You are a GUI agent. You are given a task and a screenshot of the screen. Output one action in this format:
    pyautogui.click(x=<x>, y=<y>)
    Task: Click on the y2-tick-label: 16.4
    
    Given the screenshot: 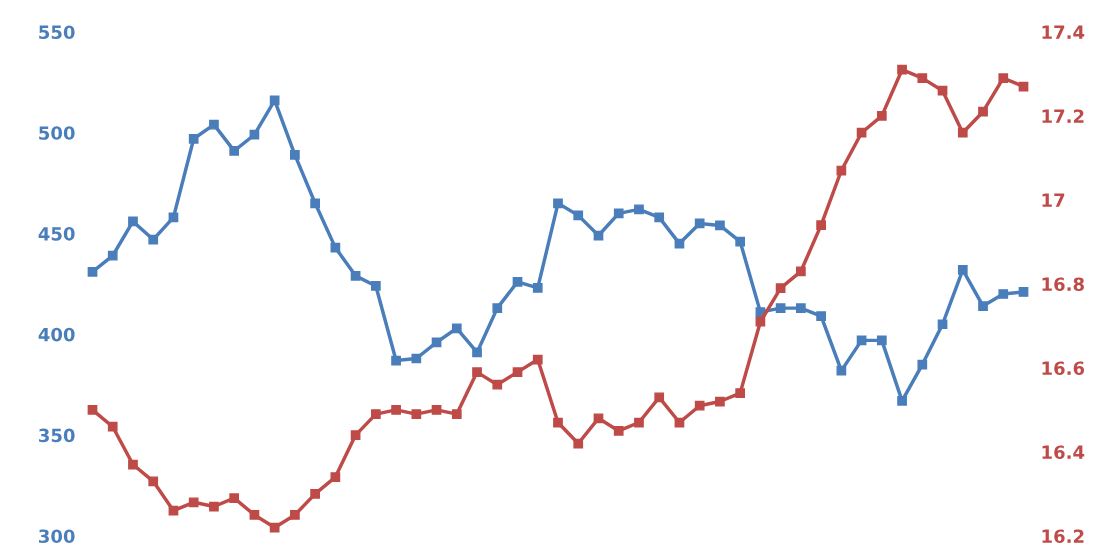 What is the action you would take?
    pyautogui.click(x=1063, y=452)
    